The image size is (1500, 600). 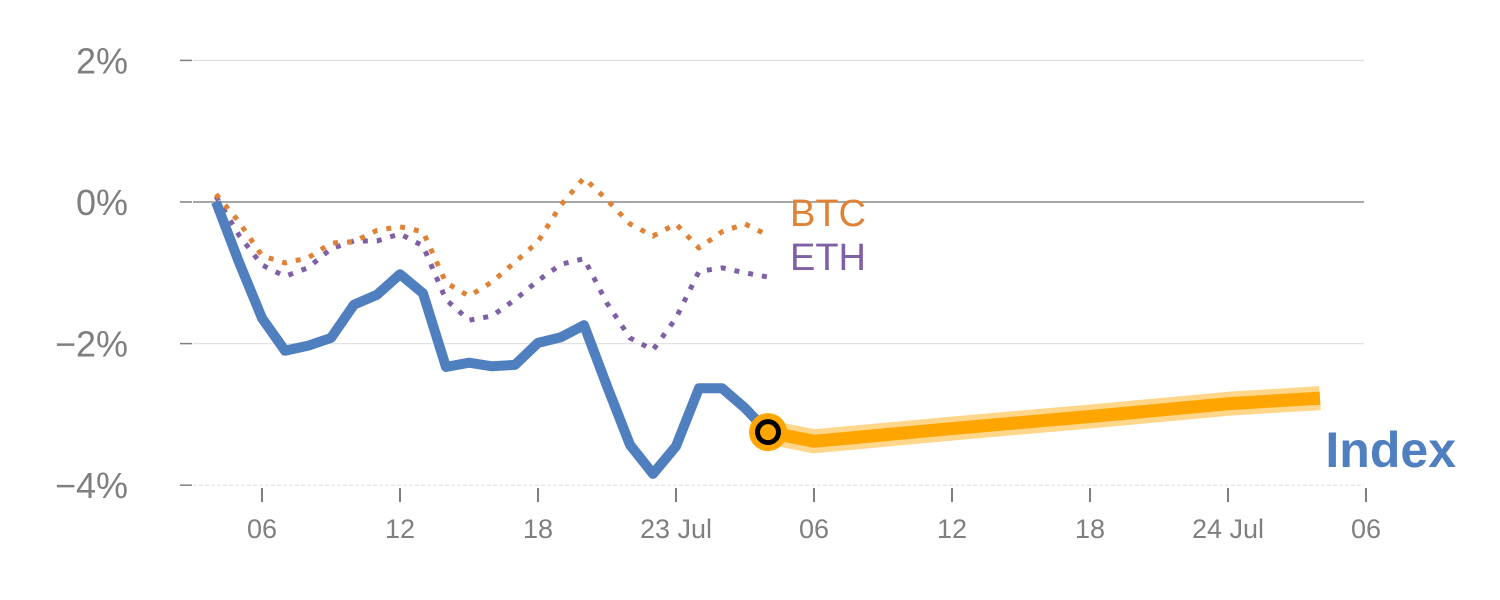 What do you see at coordinates (123, 273) in the screenshot?
I see `y-axis: 2% 0% −2% −4%` at bounding box center [123, 273].